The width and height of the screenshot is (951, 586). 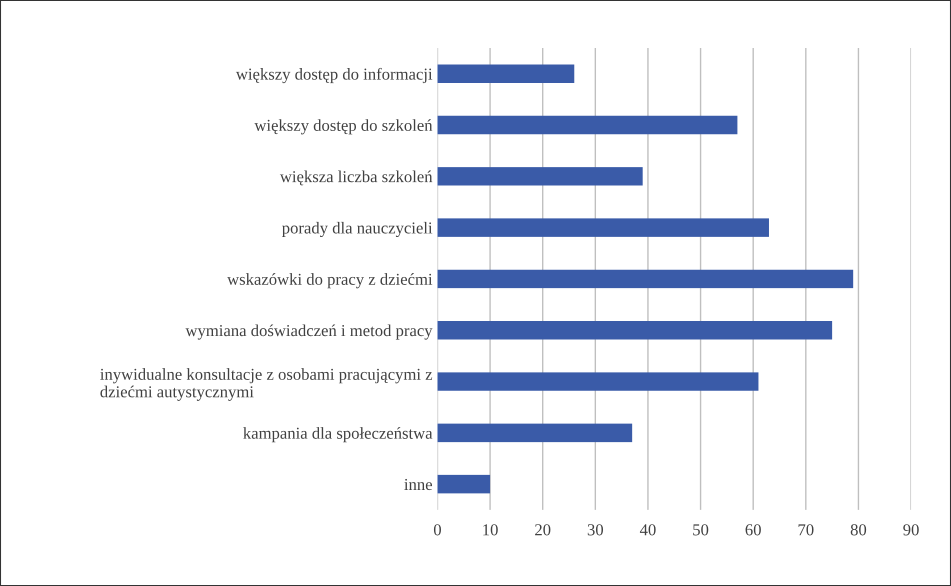 What do you see at coordinates (753, 530) in the screenshot?
I see `x-tick-label: 60` at bounding box center [753, 530].